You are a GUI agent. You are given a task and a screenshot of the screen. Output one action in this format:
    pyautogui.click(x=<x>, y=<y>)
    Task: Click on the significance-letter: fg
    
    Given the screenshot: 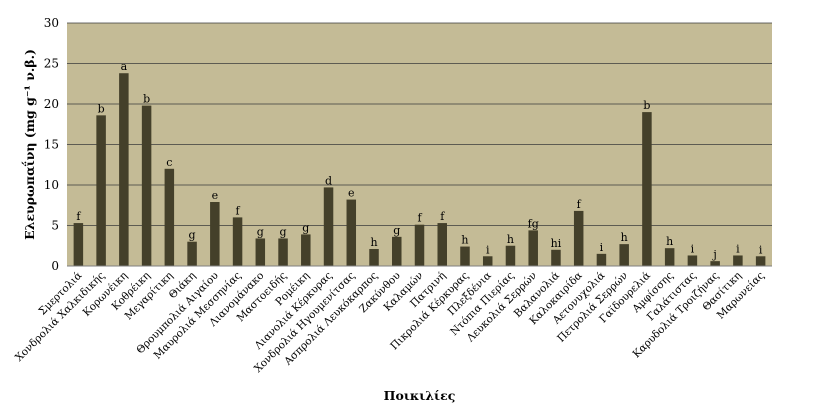 What is the action you would take?
    pyautogui.click(x=533, y=223)
    